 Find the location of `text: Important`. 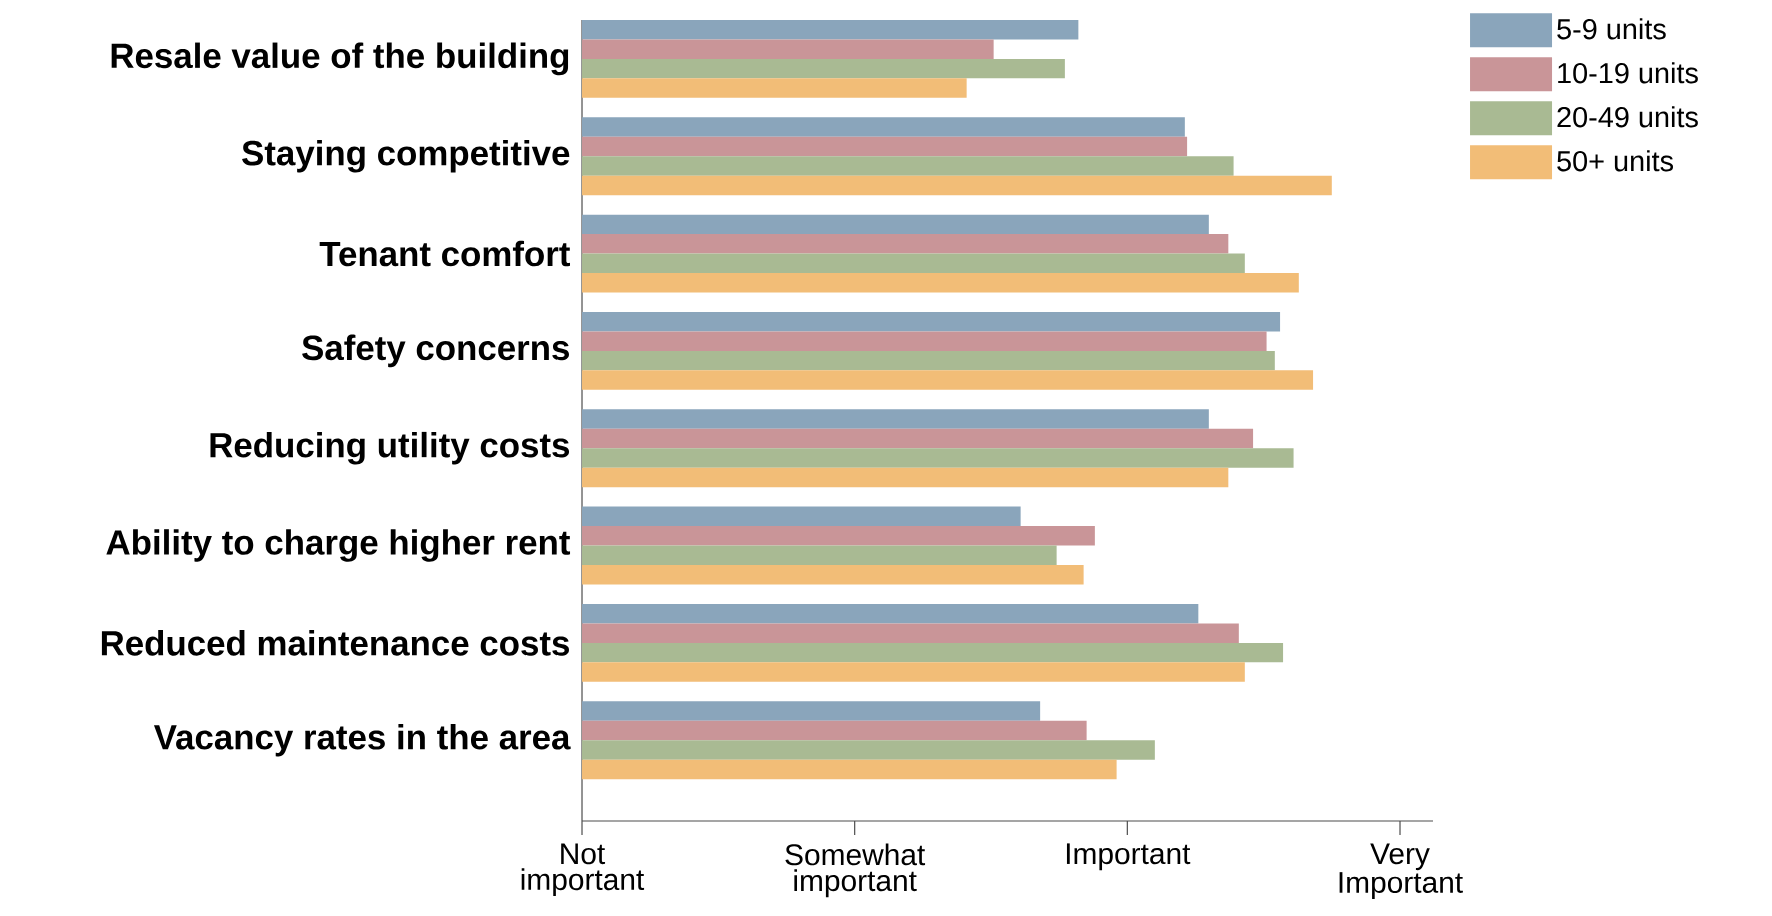

text: Important is located at coordinates (1128, 857).